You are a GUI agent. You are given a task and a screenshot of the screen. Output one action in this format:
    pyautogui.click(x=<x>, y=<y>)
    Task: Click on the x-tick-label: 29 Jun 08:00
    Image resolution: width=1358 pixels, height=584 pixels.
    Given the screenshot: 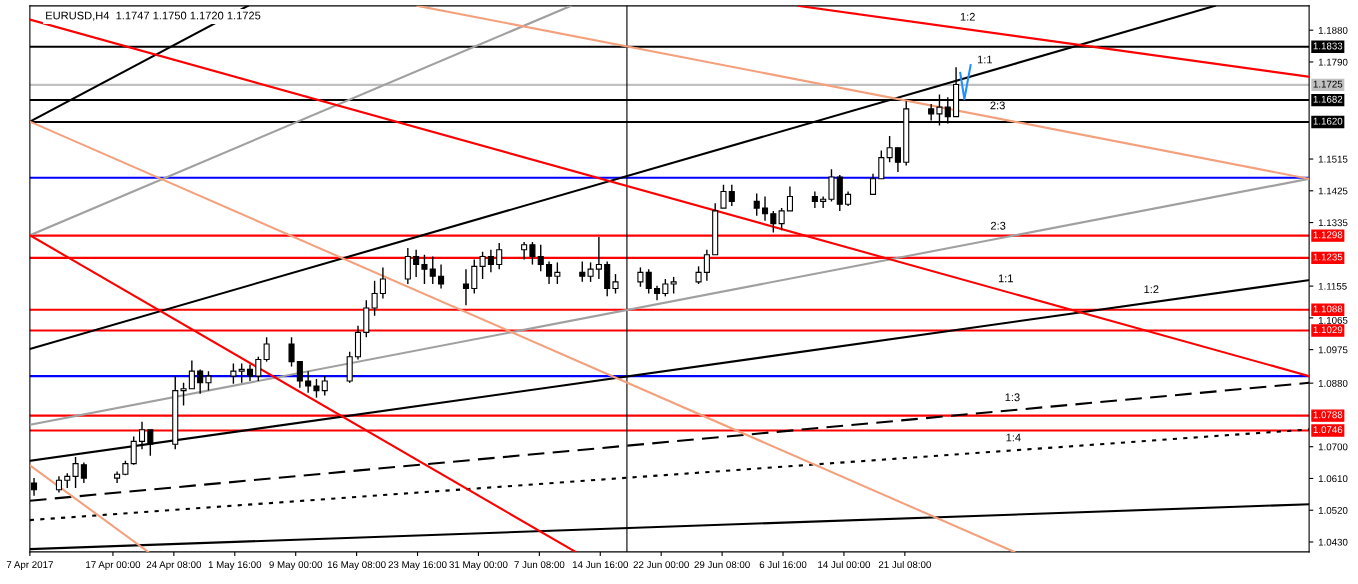 What is the action you would take?
    pyautogui.click(x=722, y=565)
    